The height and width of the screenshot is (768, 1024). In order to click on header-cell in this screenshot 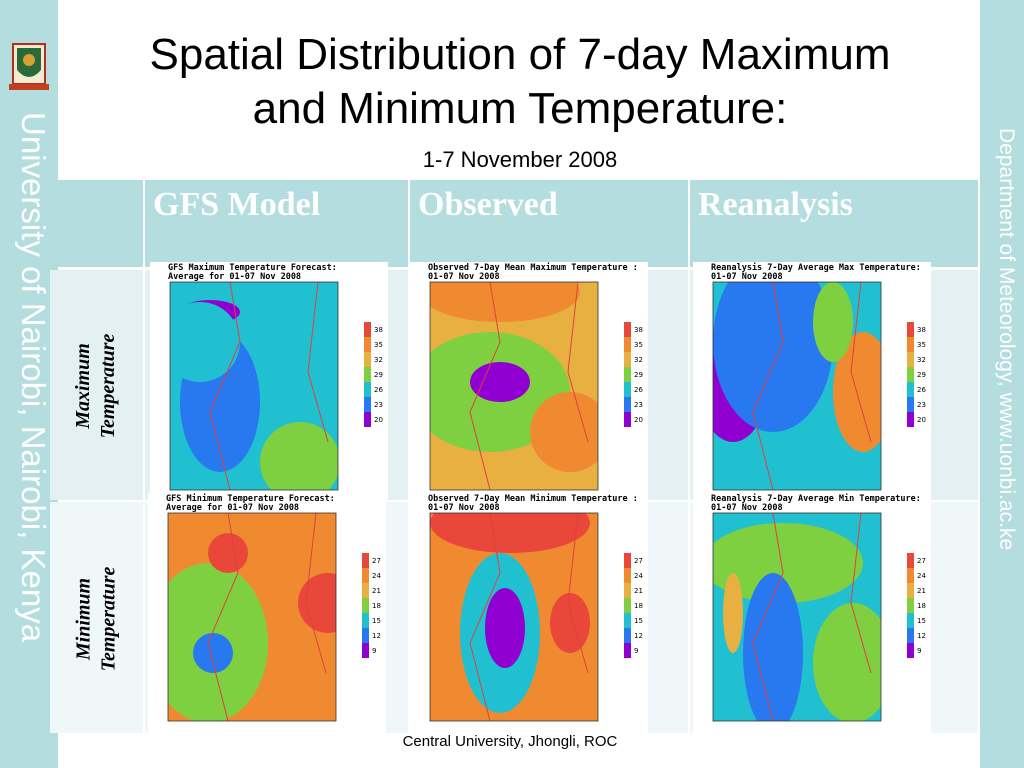, I will do `click(96, 223)`.